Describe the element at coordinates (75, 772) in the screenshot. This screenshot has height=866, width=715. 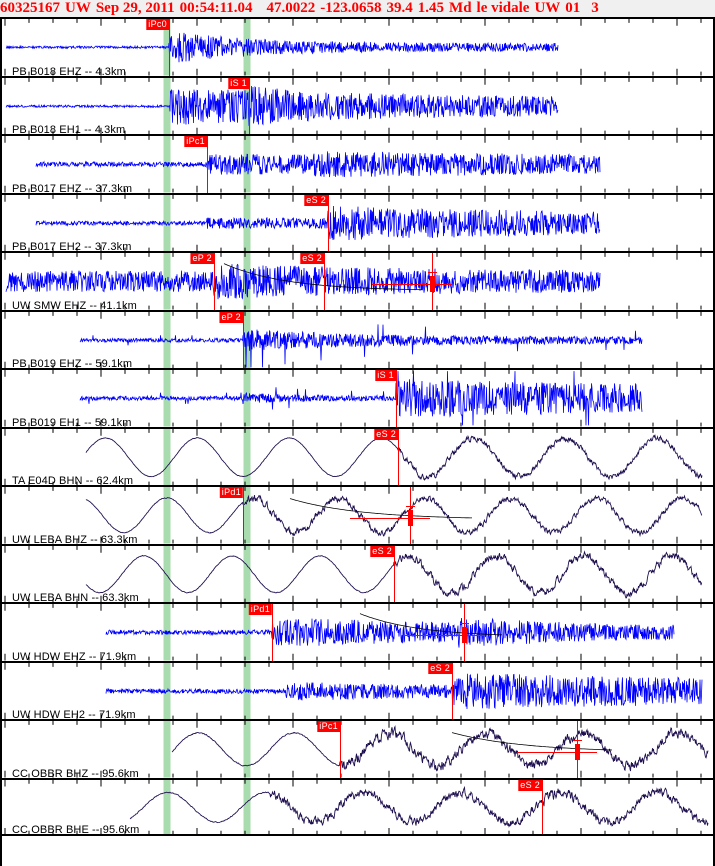
I see `trace-station-label: CC OBBR BHZ -- 95.6km` at that location.